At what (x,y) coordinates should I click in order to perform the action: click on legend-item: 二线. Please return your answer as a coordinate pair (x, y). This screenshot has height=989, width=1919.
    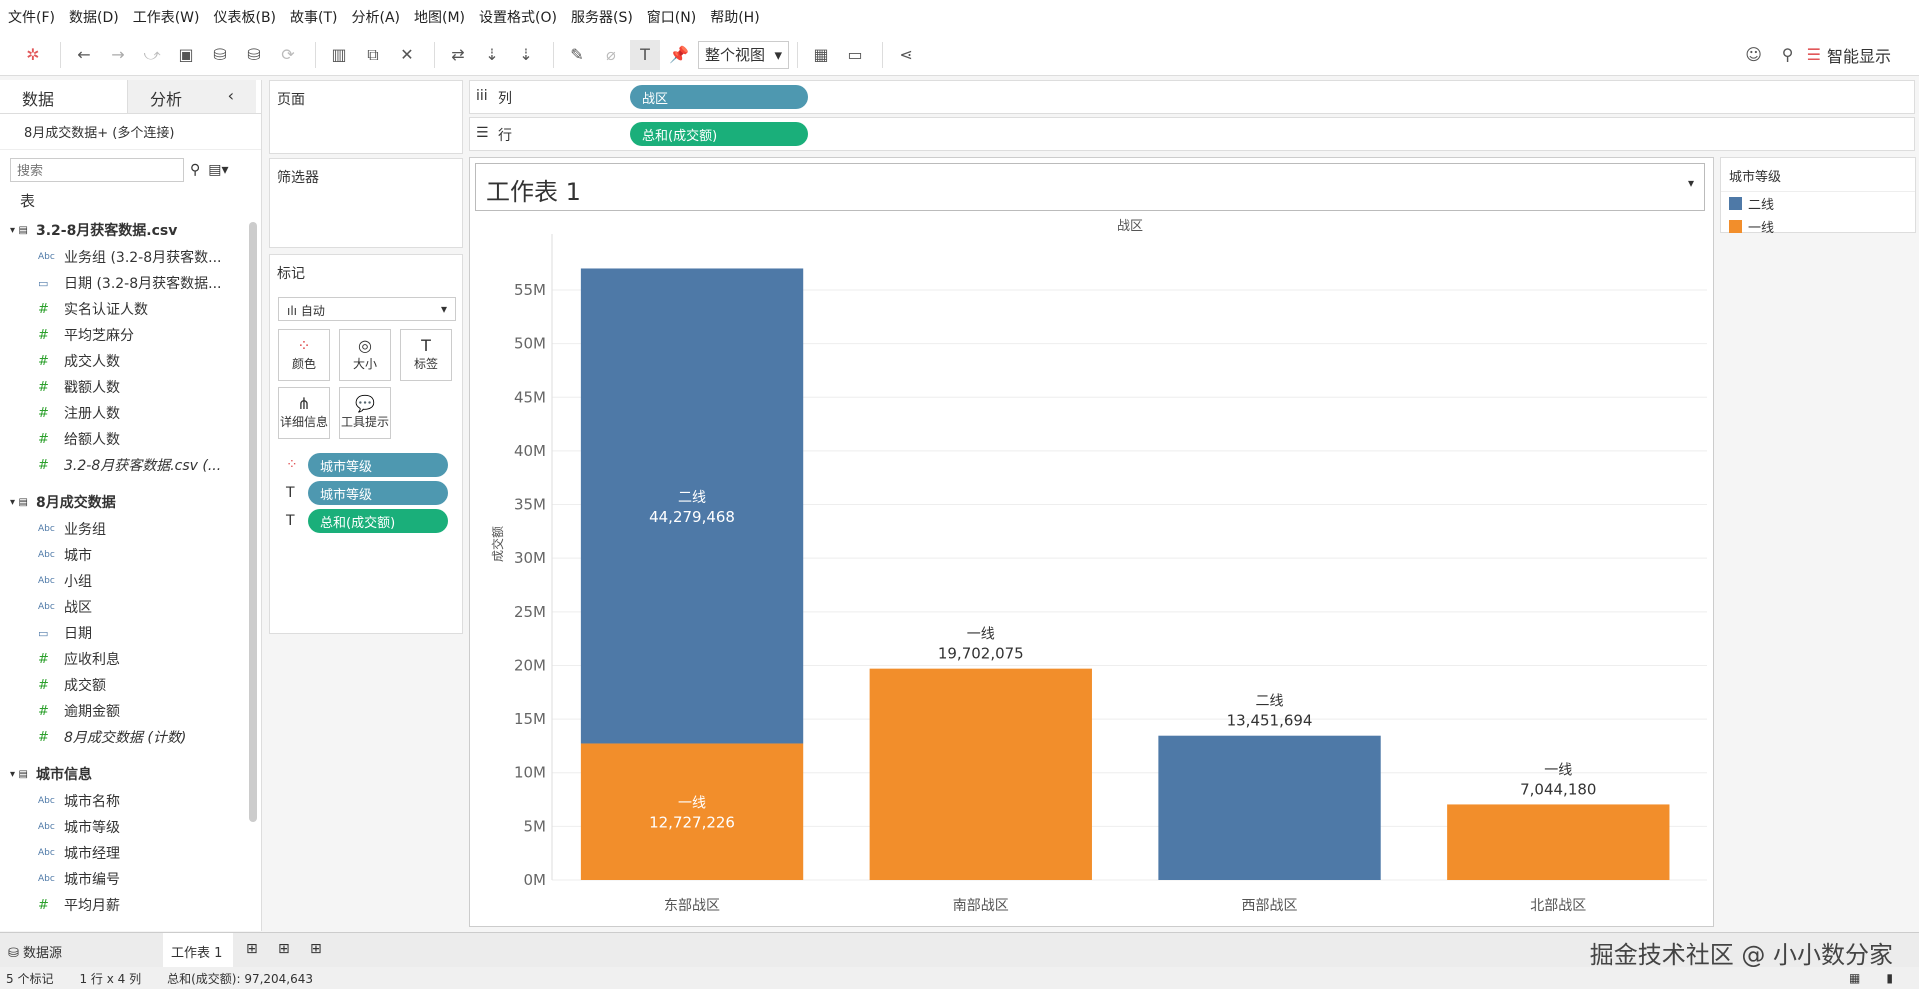
    Looking at the image, I should click on (1818, 203).